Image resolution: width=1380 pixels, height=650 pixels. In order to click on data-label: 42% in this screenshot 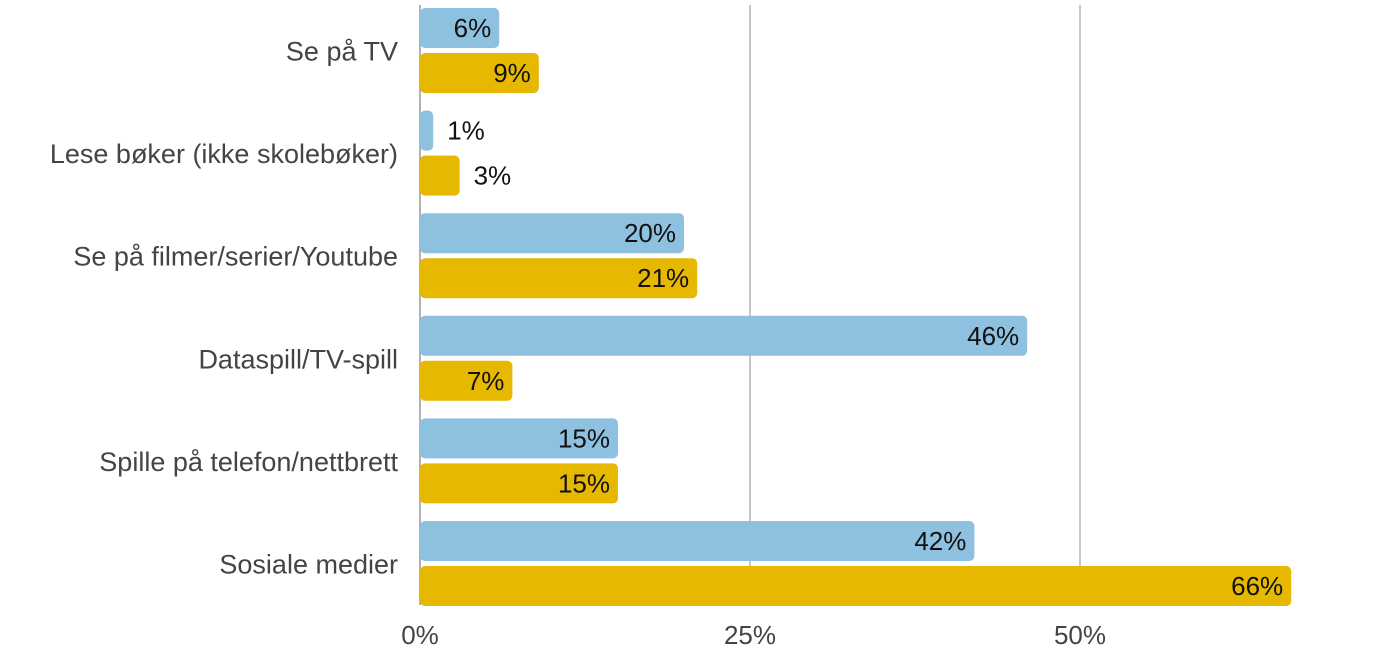, I will do `click(940, 541)`.